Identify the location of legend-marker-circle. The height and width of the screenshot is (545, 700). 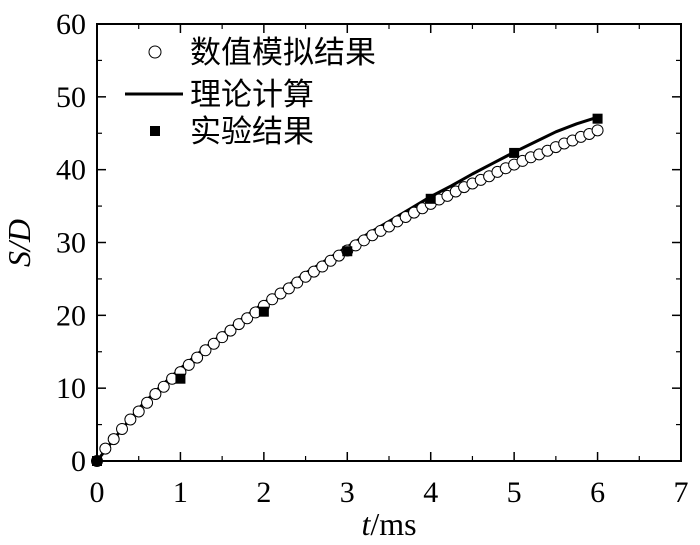
(155, 52).